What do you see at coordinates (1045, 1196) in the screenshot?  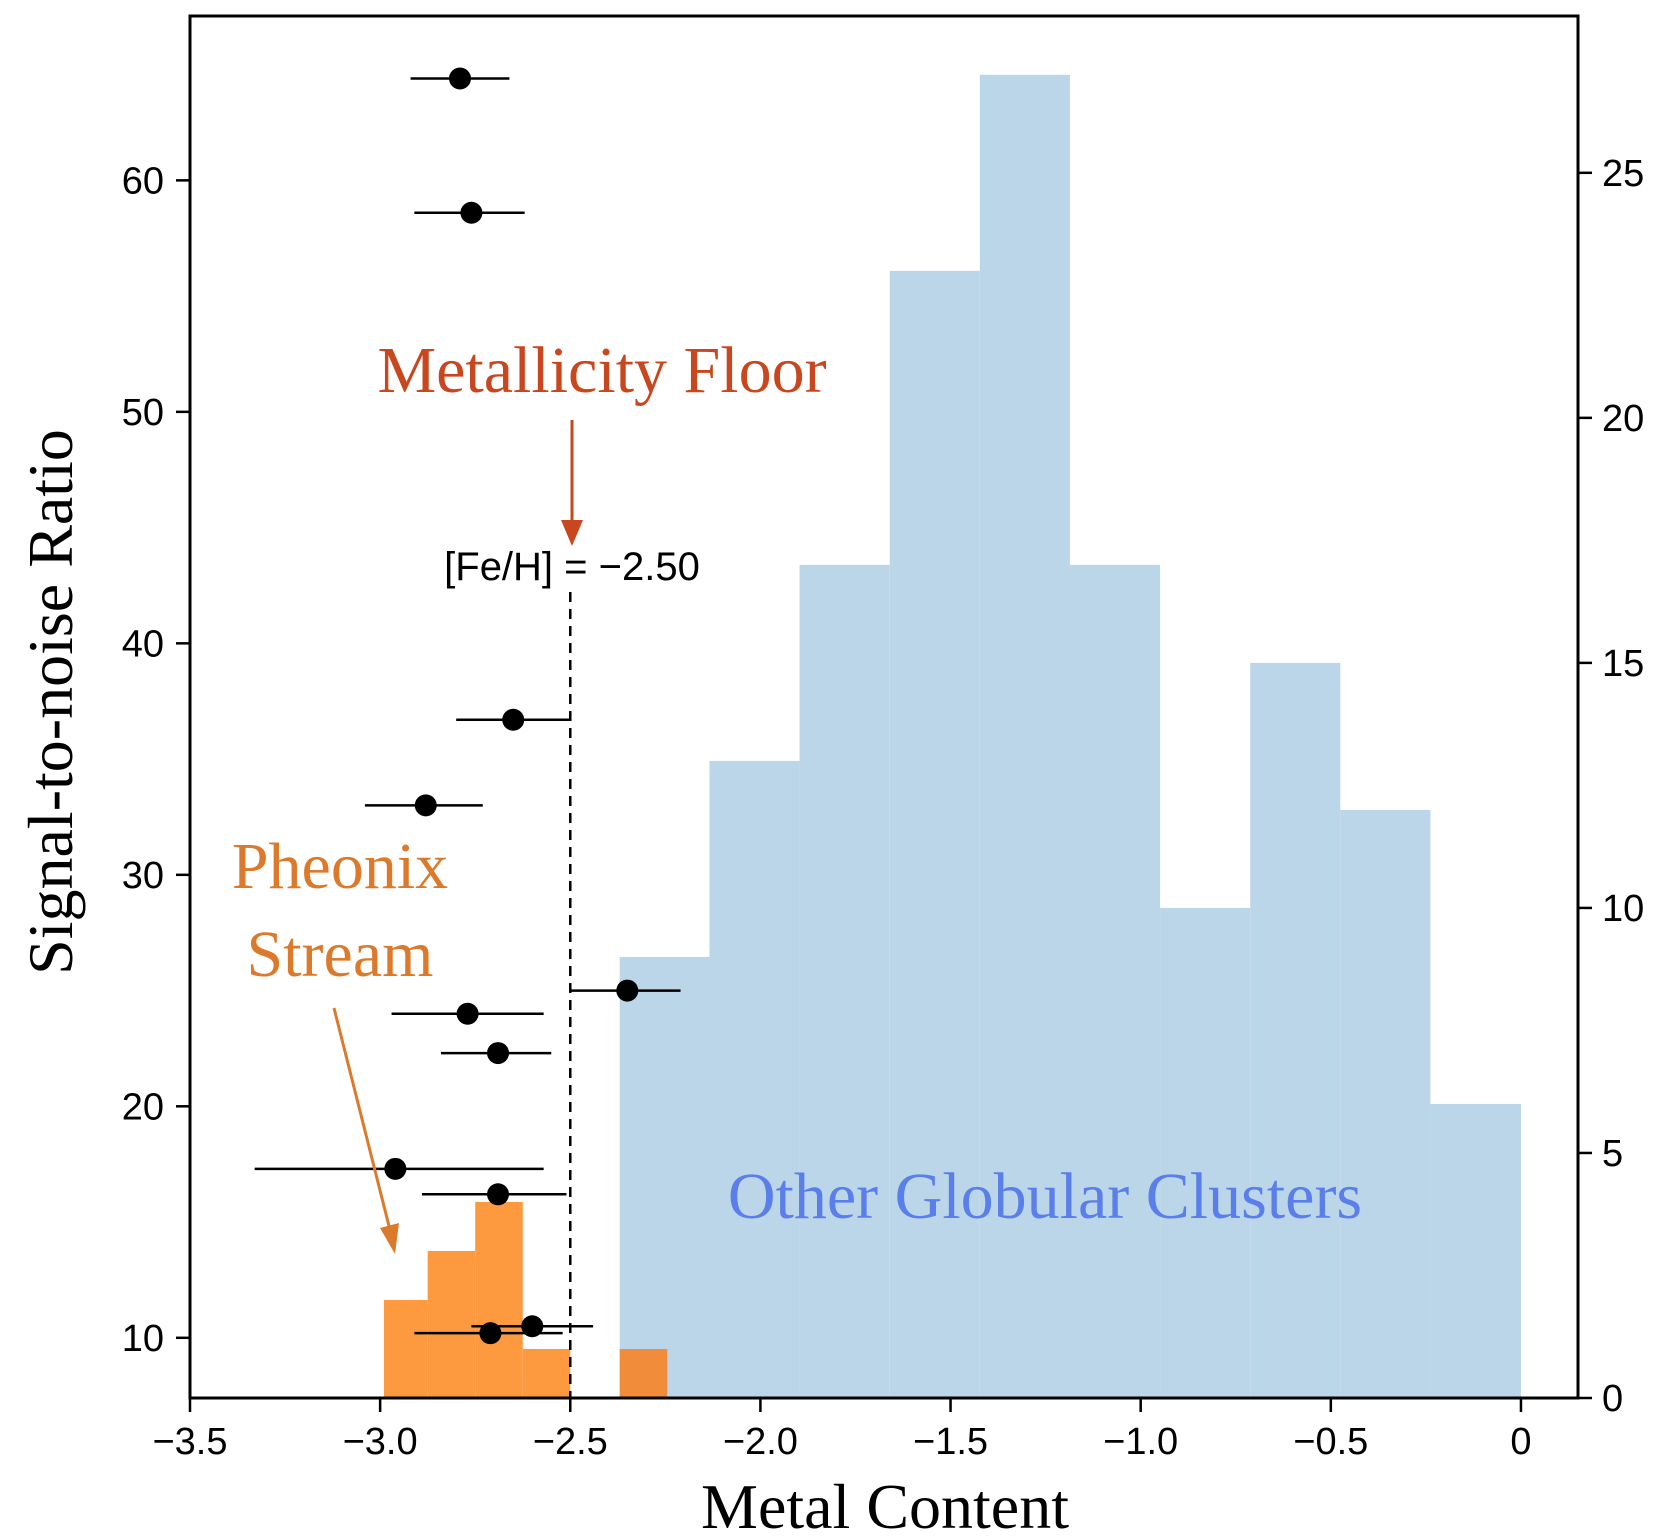 I see `other-clusters-annotation: Other Globular Clusters` at bounding box center [1045, 1196].